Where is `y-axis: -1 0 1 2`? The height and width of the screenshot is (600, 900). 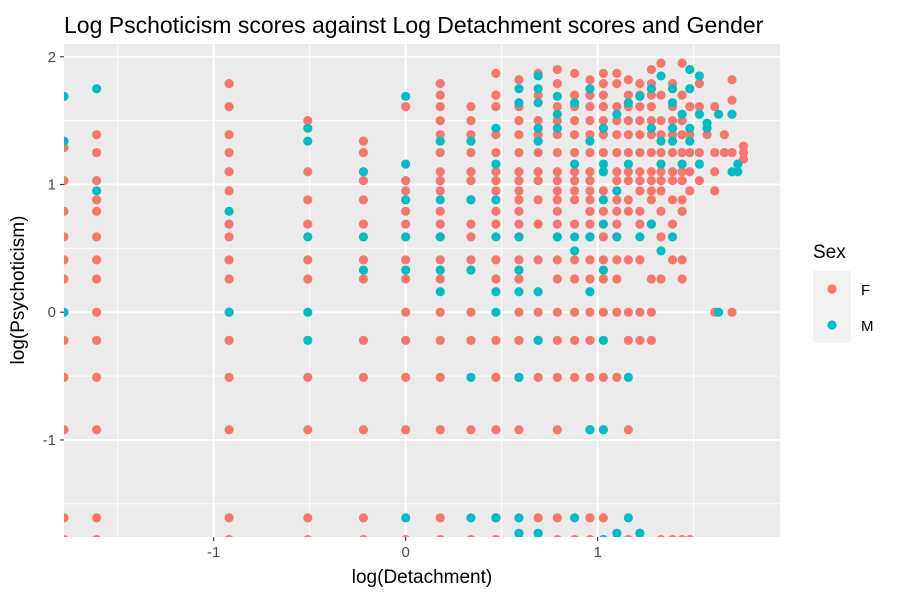
y-axis: -1 0 1 2 is located at coordinates (53, 249).